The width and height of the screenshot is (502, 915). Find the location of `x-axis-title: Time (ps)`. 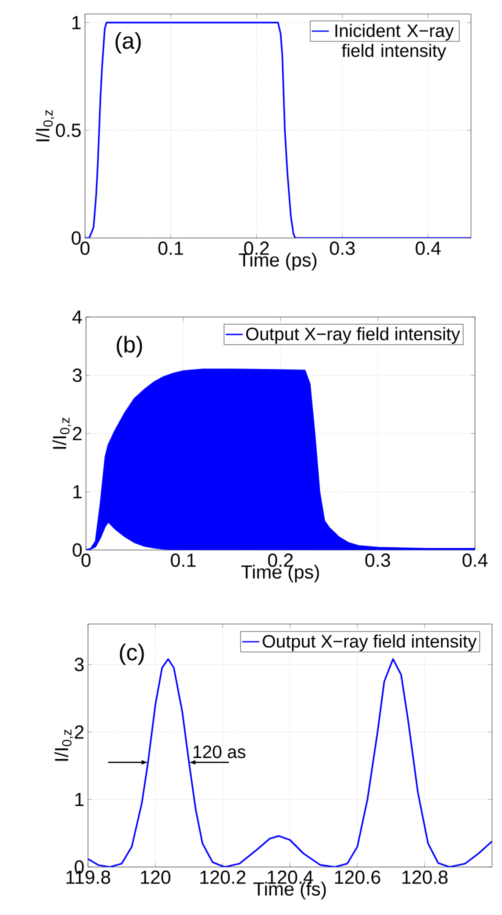

x-axis-title: Time (ps) is located at coordinates (277, 261).